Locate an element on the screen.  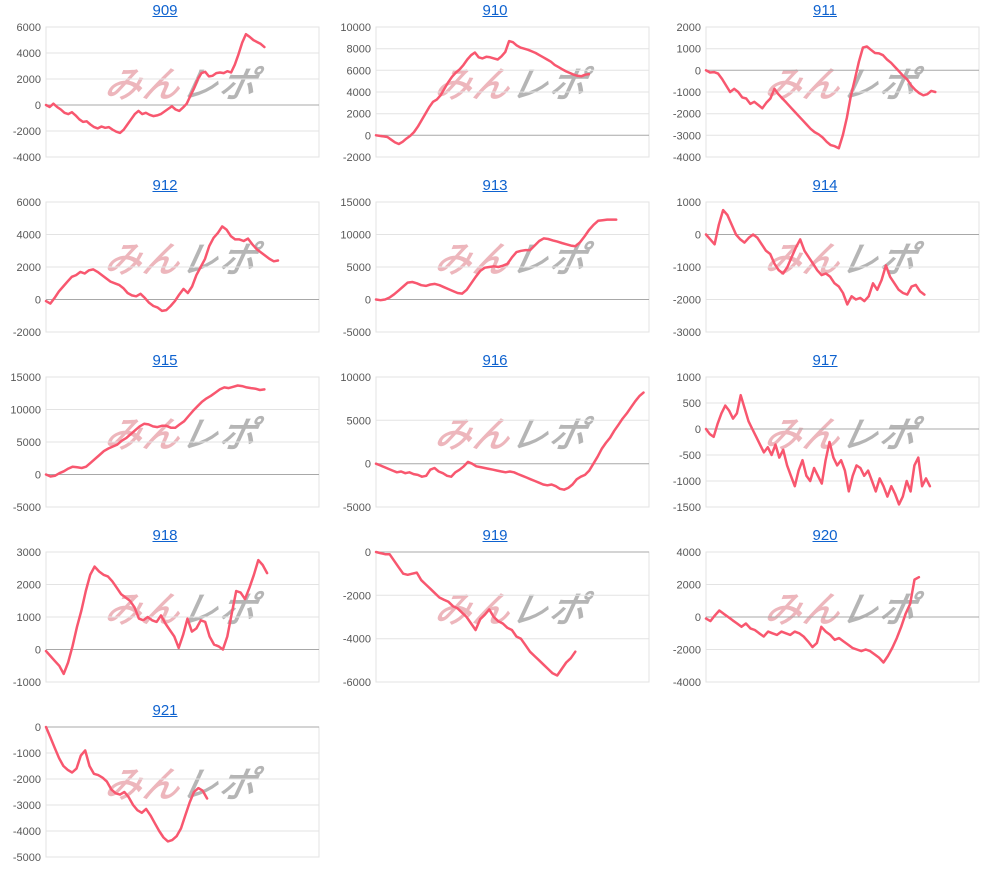
chart-canvas: 10000 5000 0 -5000 is located at coordinates (495, 443).